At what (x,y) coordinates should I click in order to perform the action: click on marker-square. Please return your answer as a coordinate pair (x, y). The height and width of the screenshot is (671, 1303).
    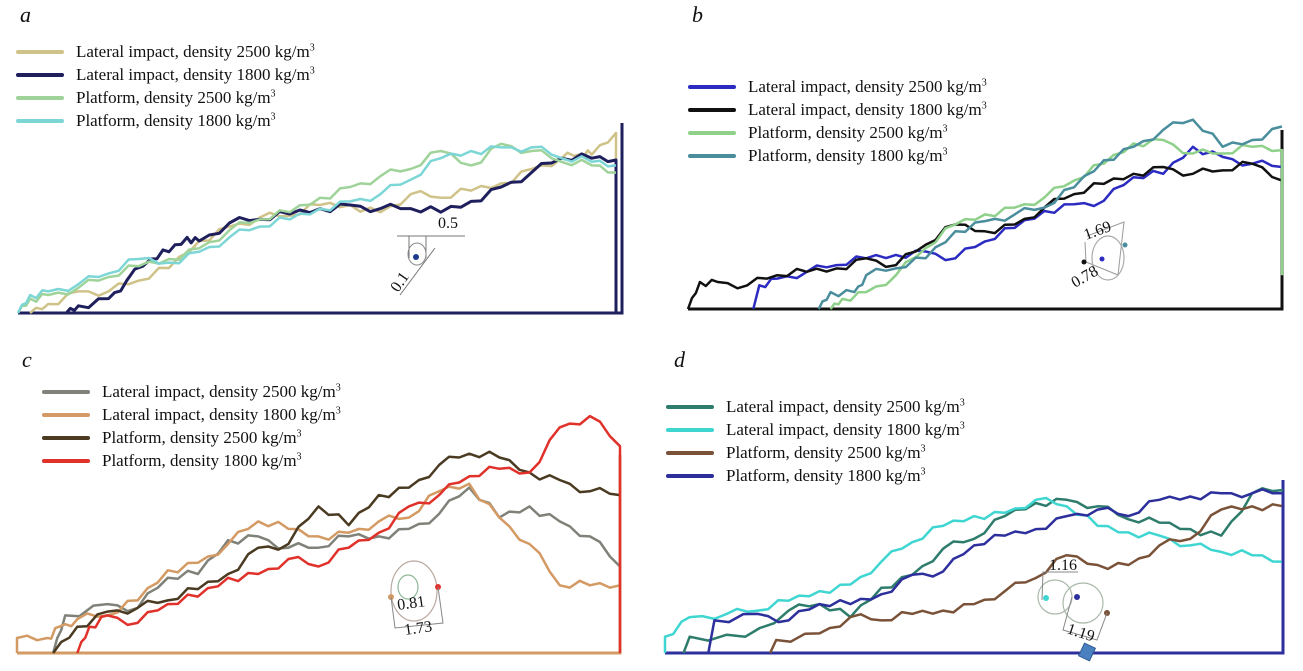
    Looking at the image, I should click on (1087, 652).